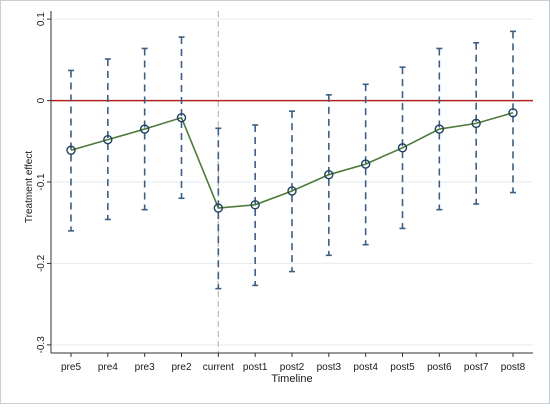  I want to click on x-tick-label: post8, so click(513, 367).